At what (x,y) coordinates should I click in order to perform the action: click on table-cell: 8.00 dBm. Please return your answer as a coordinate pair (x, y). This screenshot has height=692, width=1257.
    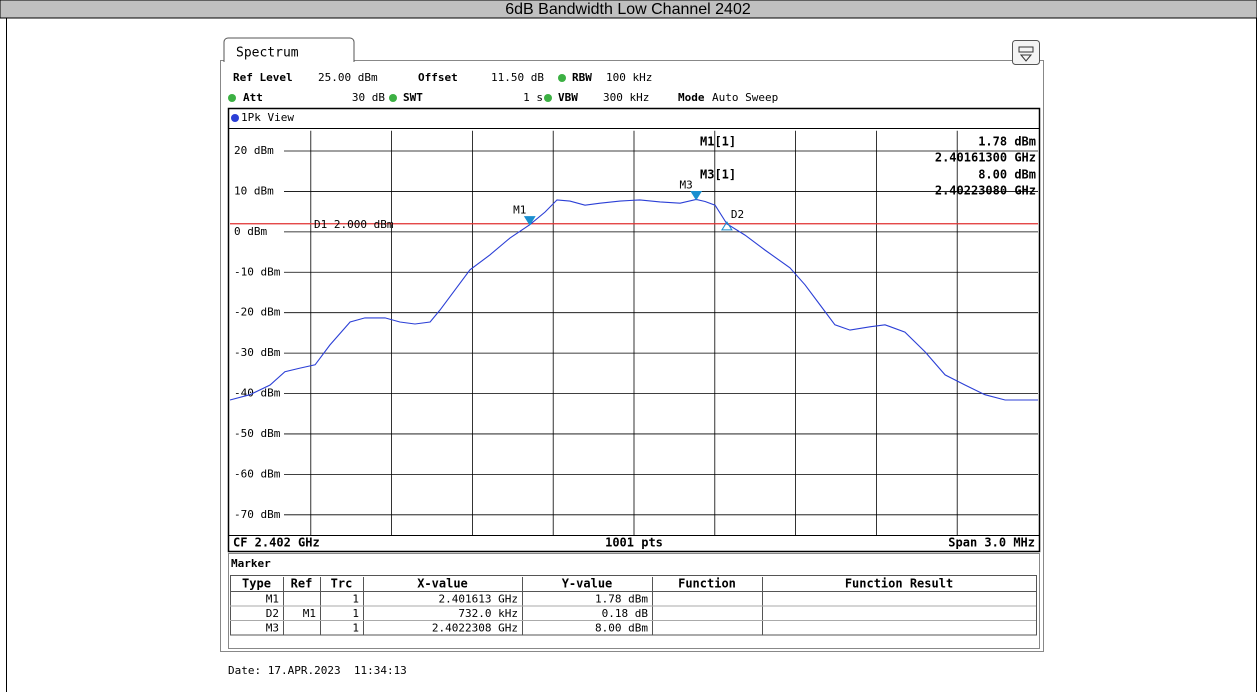
    Looking at the image, I should click on (621, 627).